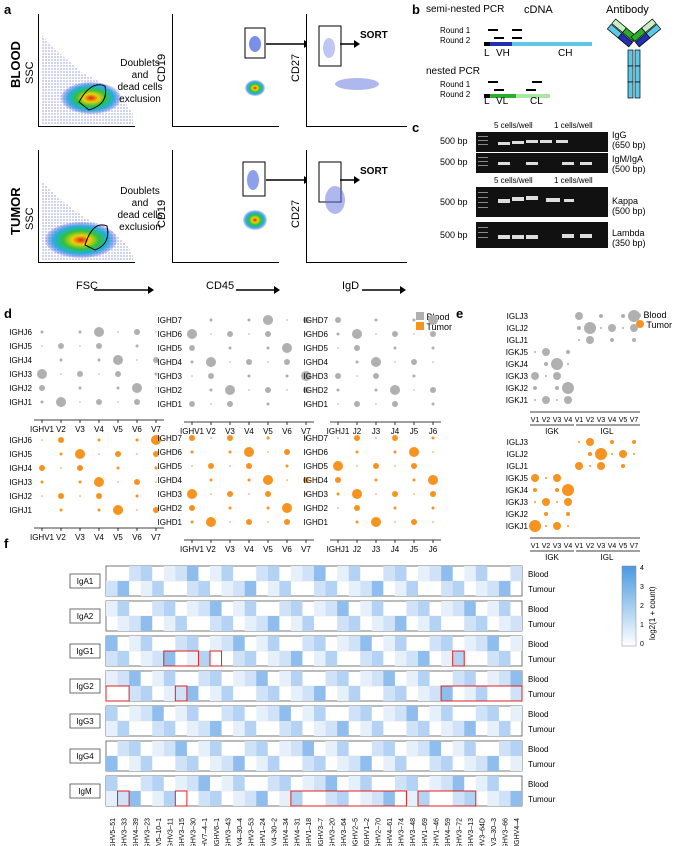 Image resolution: width=685 pixels, height=846 pixels. What do you see at coordinates (536, 101) in the screenshot?
I see `light-seg-cl: CL` at bounding box center [536, 101].